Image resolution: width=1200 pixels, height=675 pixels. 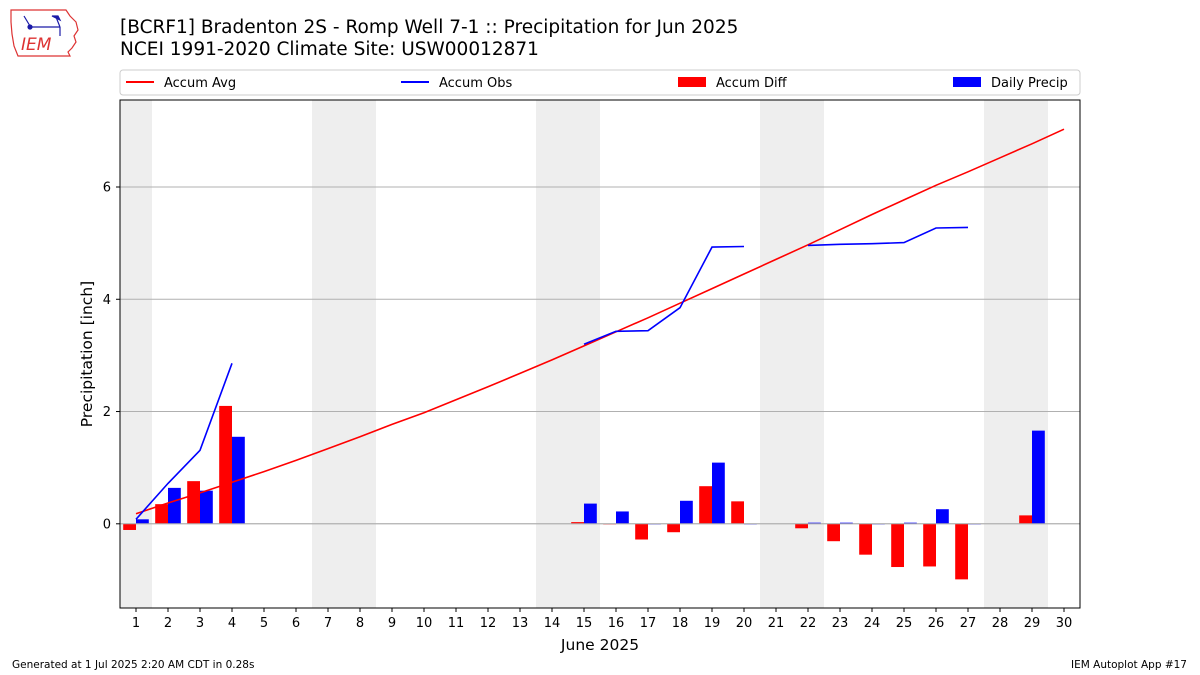 What do you see at coordinates (967, 82) in the screenshot?
I see `legend-swatch-daily-precip` at bounding box center [967, 82].